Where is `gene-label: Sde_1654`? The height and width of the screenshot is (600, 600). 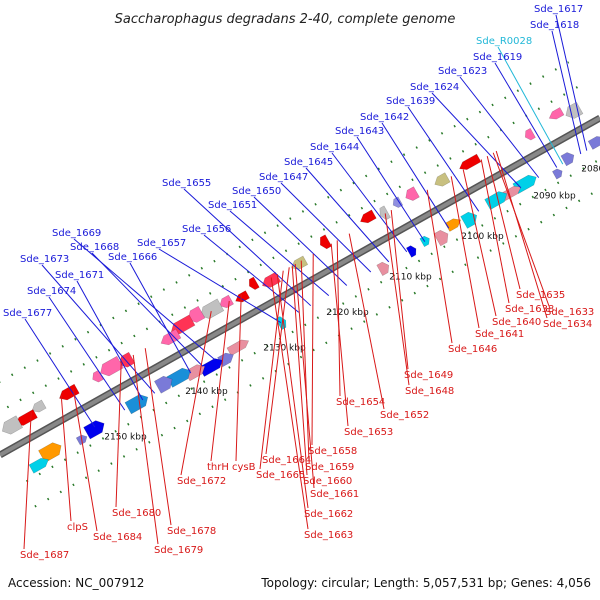 gene-label: Sde_1654 is located at coordinates (360, 402).